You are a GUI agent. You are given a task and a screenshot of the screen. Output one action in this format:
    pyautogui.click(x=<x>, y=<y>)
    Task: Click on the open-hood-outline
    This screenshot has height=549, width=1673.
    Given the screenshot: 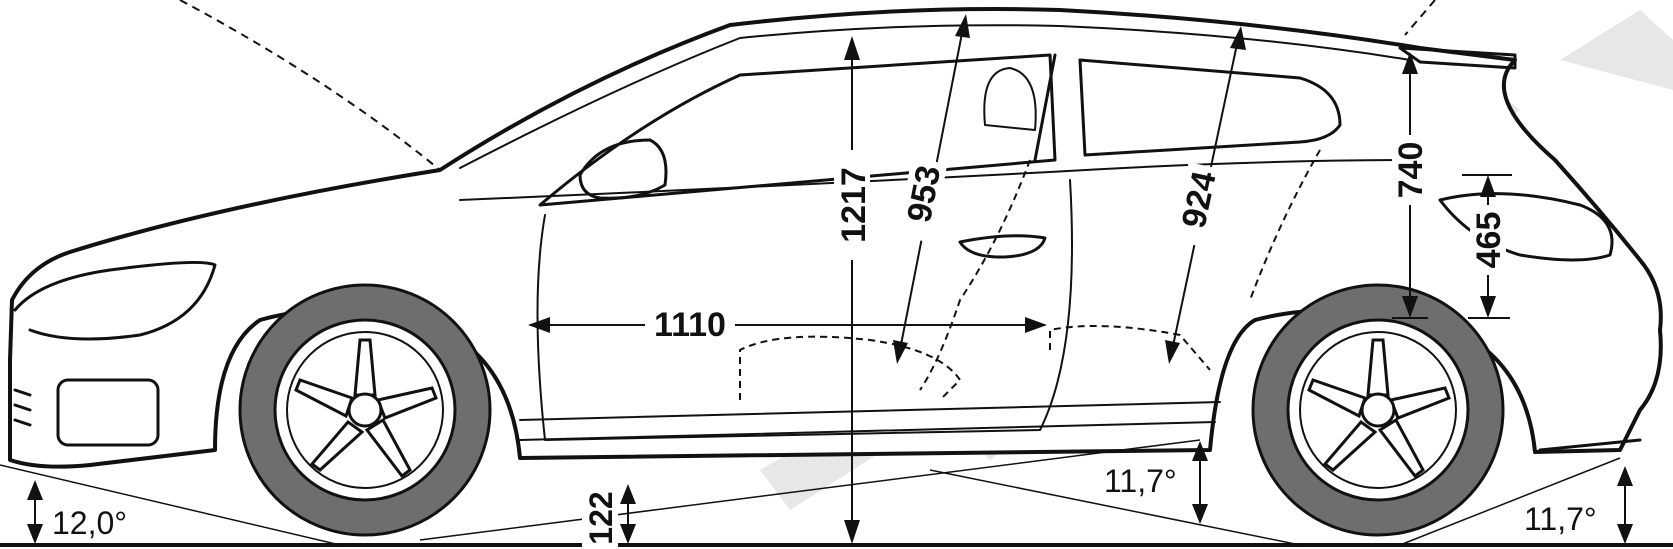 What is the action you would take?
    pyautogui.click(x=310, y=85)
    